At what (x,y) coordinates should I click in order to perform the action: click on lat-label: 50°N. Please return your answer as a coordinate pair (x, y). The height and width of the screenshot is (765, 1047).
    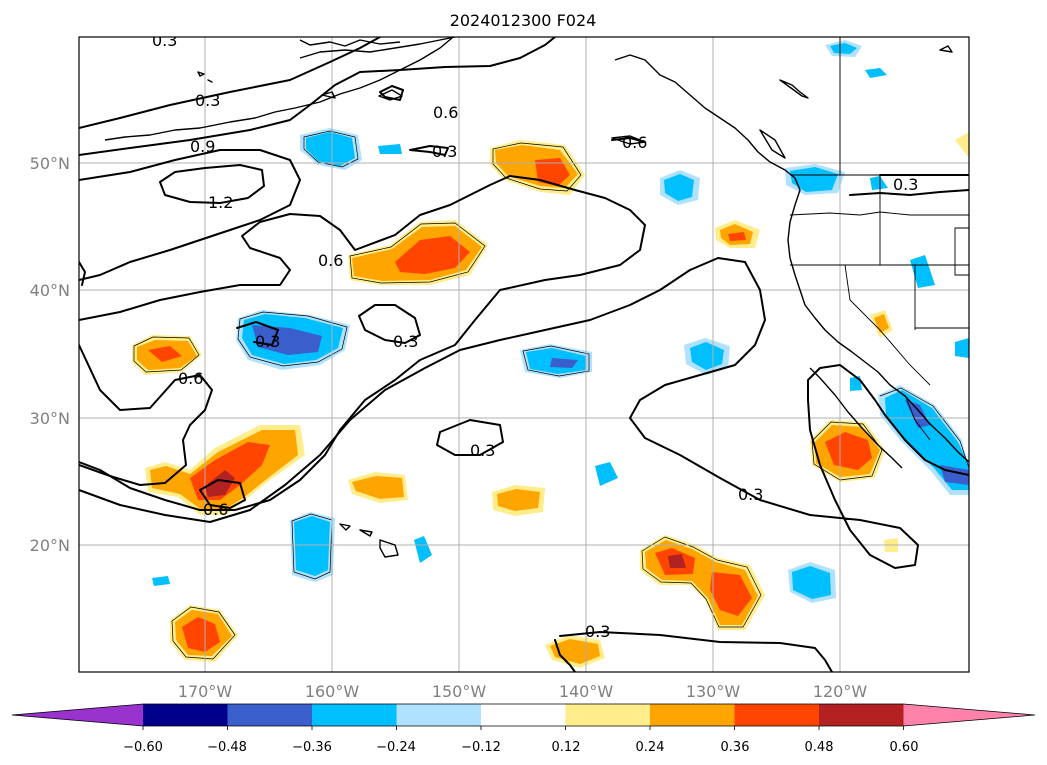
    Looking at the image, I should click on (50, 163).